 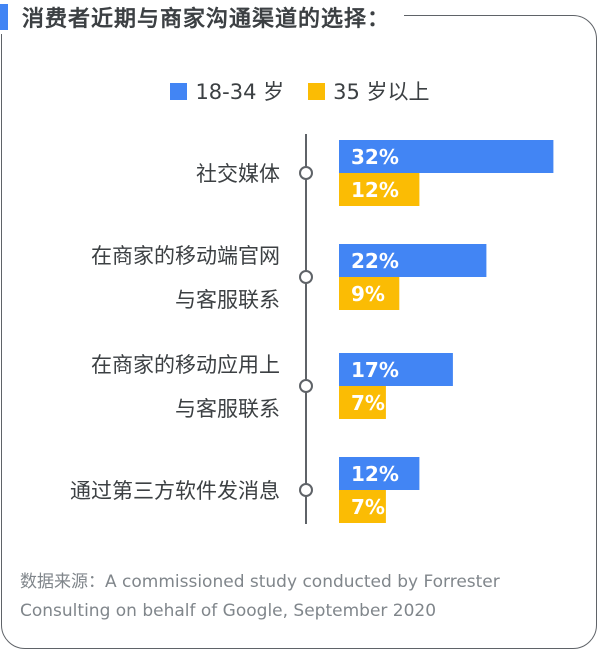 I want to click on category-label: 通过第三方软件发消息, so click(x=175, y=491).